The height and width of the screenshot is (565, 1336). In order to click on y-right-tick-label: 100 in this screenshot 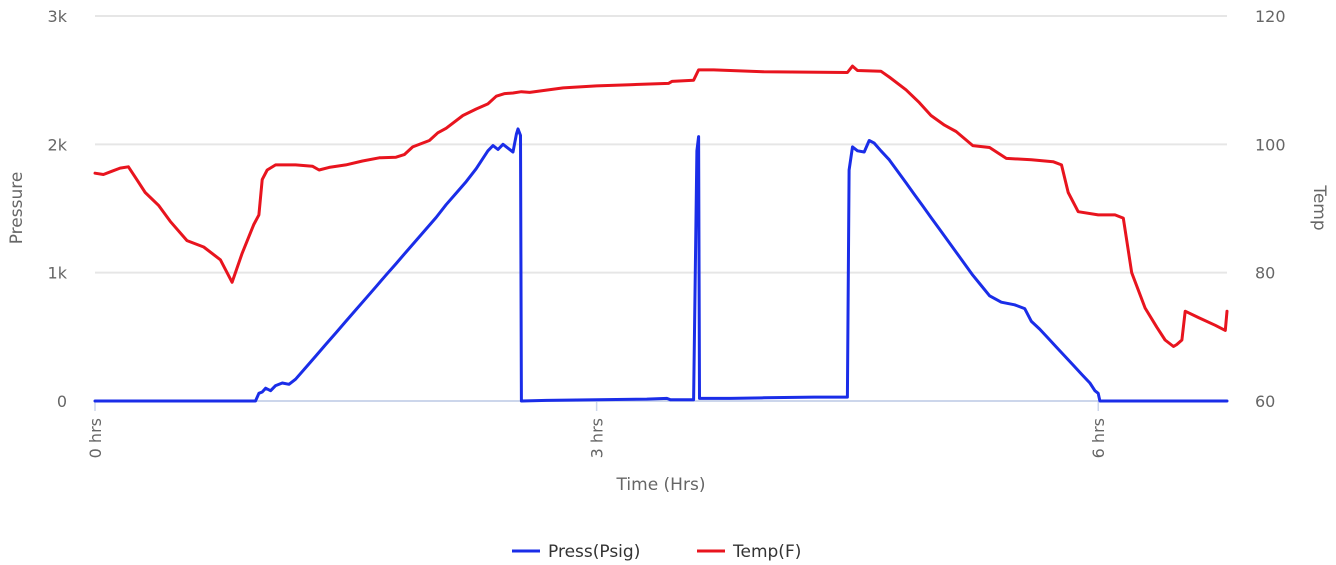, I will do `click(1270, 144)`.